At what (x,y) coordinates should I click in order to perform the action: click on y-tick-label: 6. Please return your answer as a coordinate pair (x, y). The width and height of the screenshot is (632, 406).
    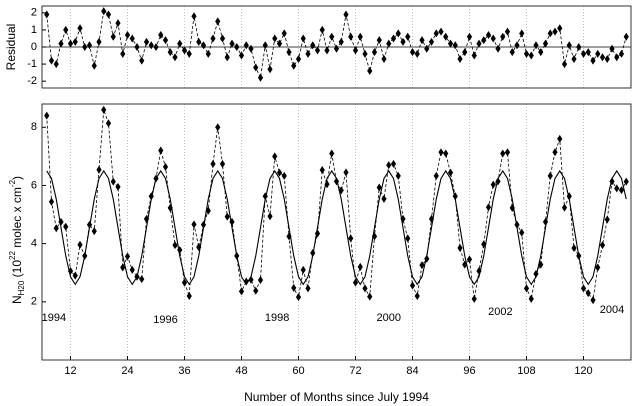
    Looking at the image, I should click on (34, 185).